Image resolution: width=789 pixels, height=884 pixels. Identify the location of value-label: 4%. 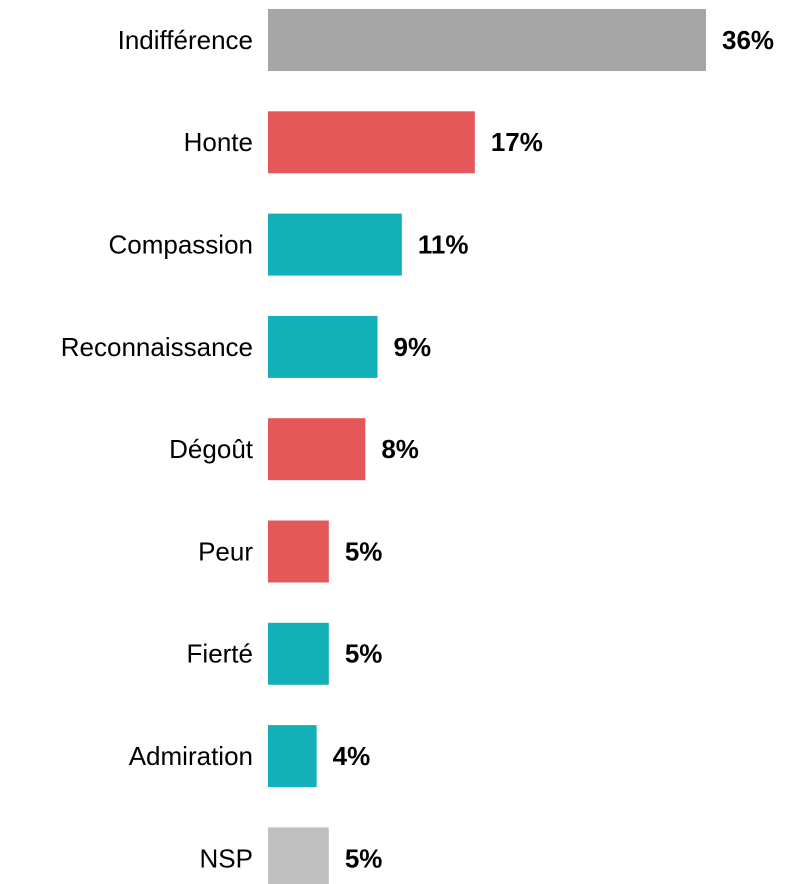
(352, 756).